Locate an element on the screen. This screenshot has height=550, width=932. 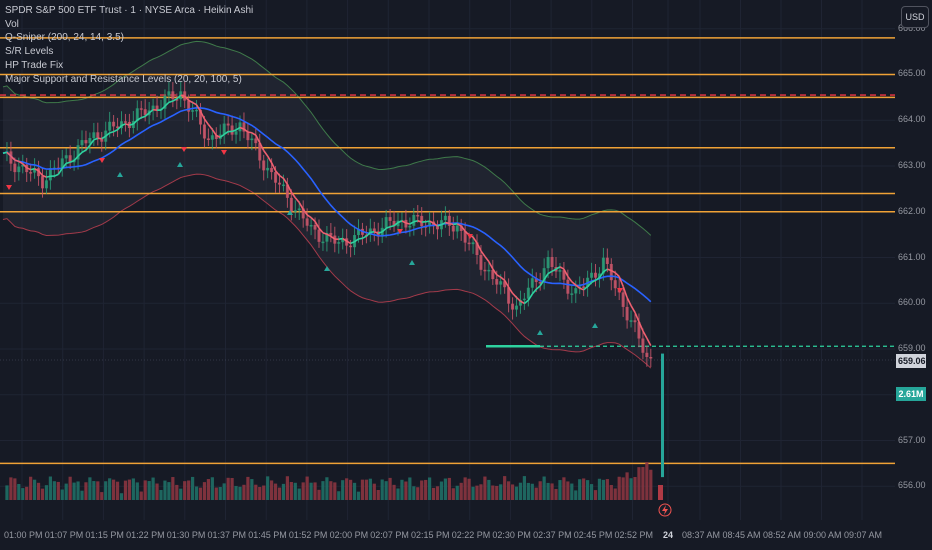
time-tick-label: 09:07 AM is located at coordinates (863, 535).